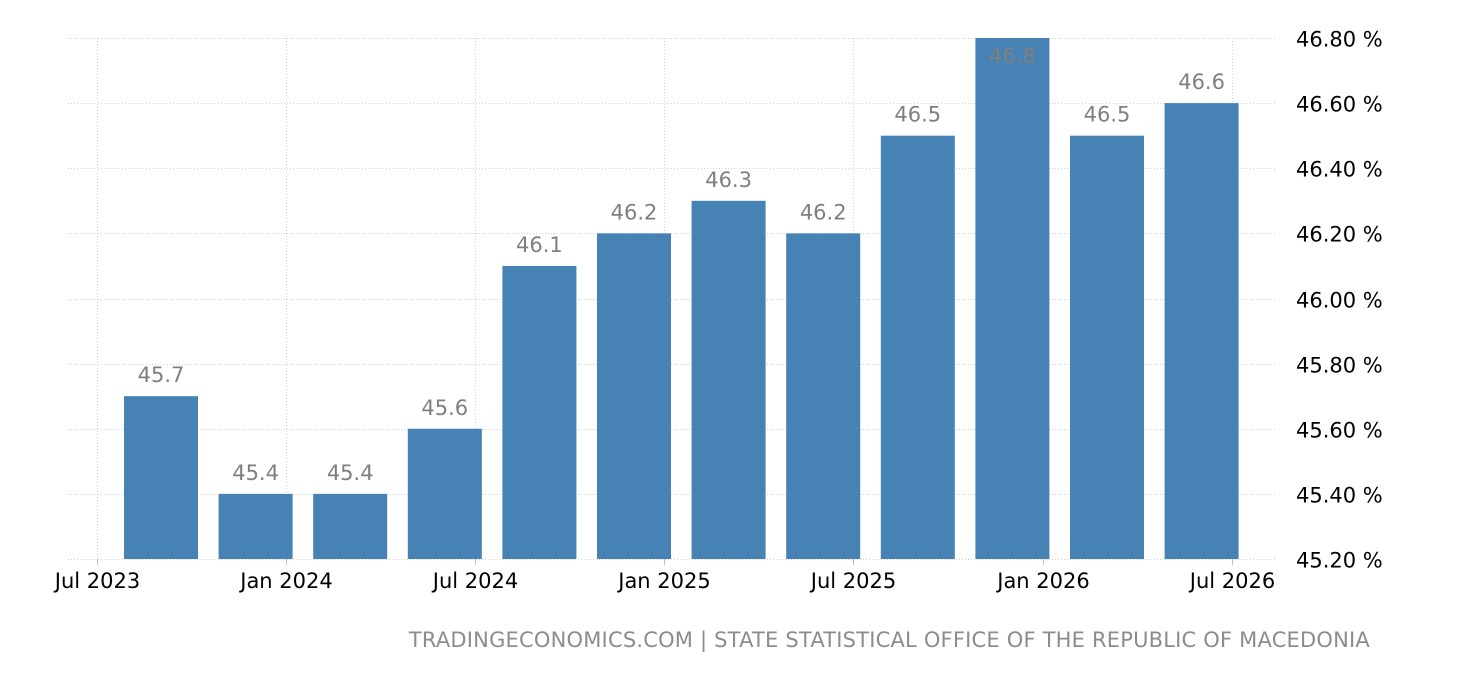 The image size is (1460, 680). I want to click on y-tick-label: 46.20 %, so click(1339, 235).